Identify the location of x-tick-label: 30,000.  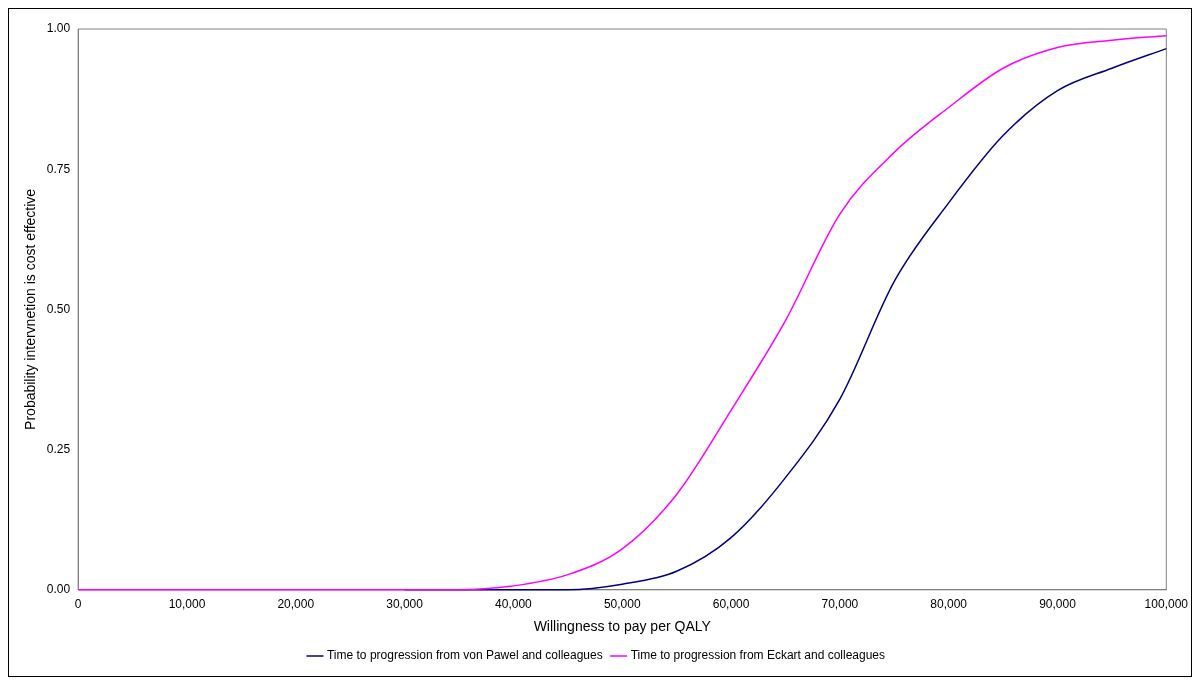
(405, 604).